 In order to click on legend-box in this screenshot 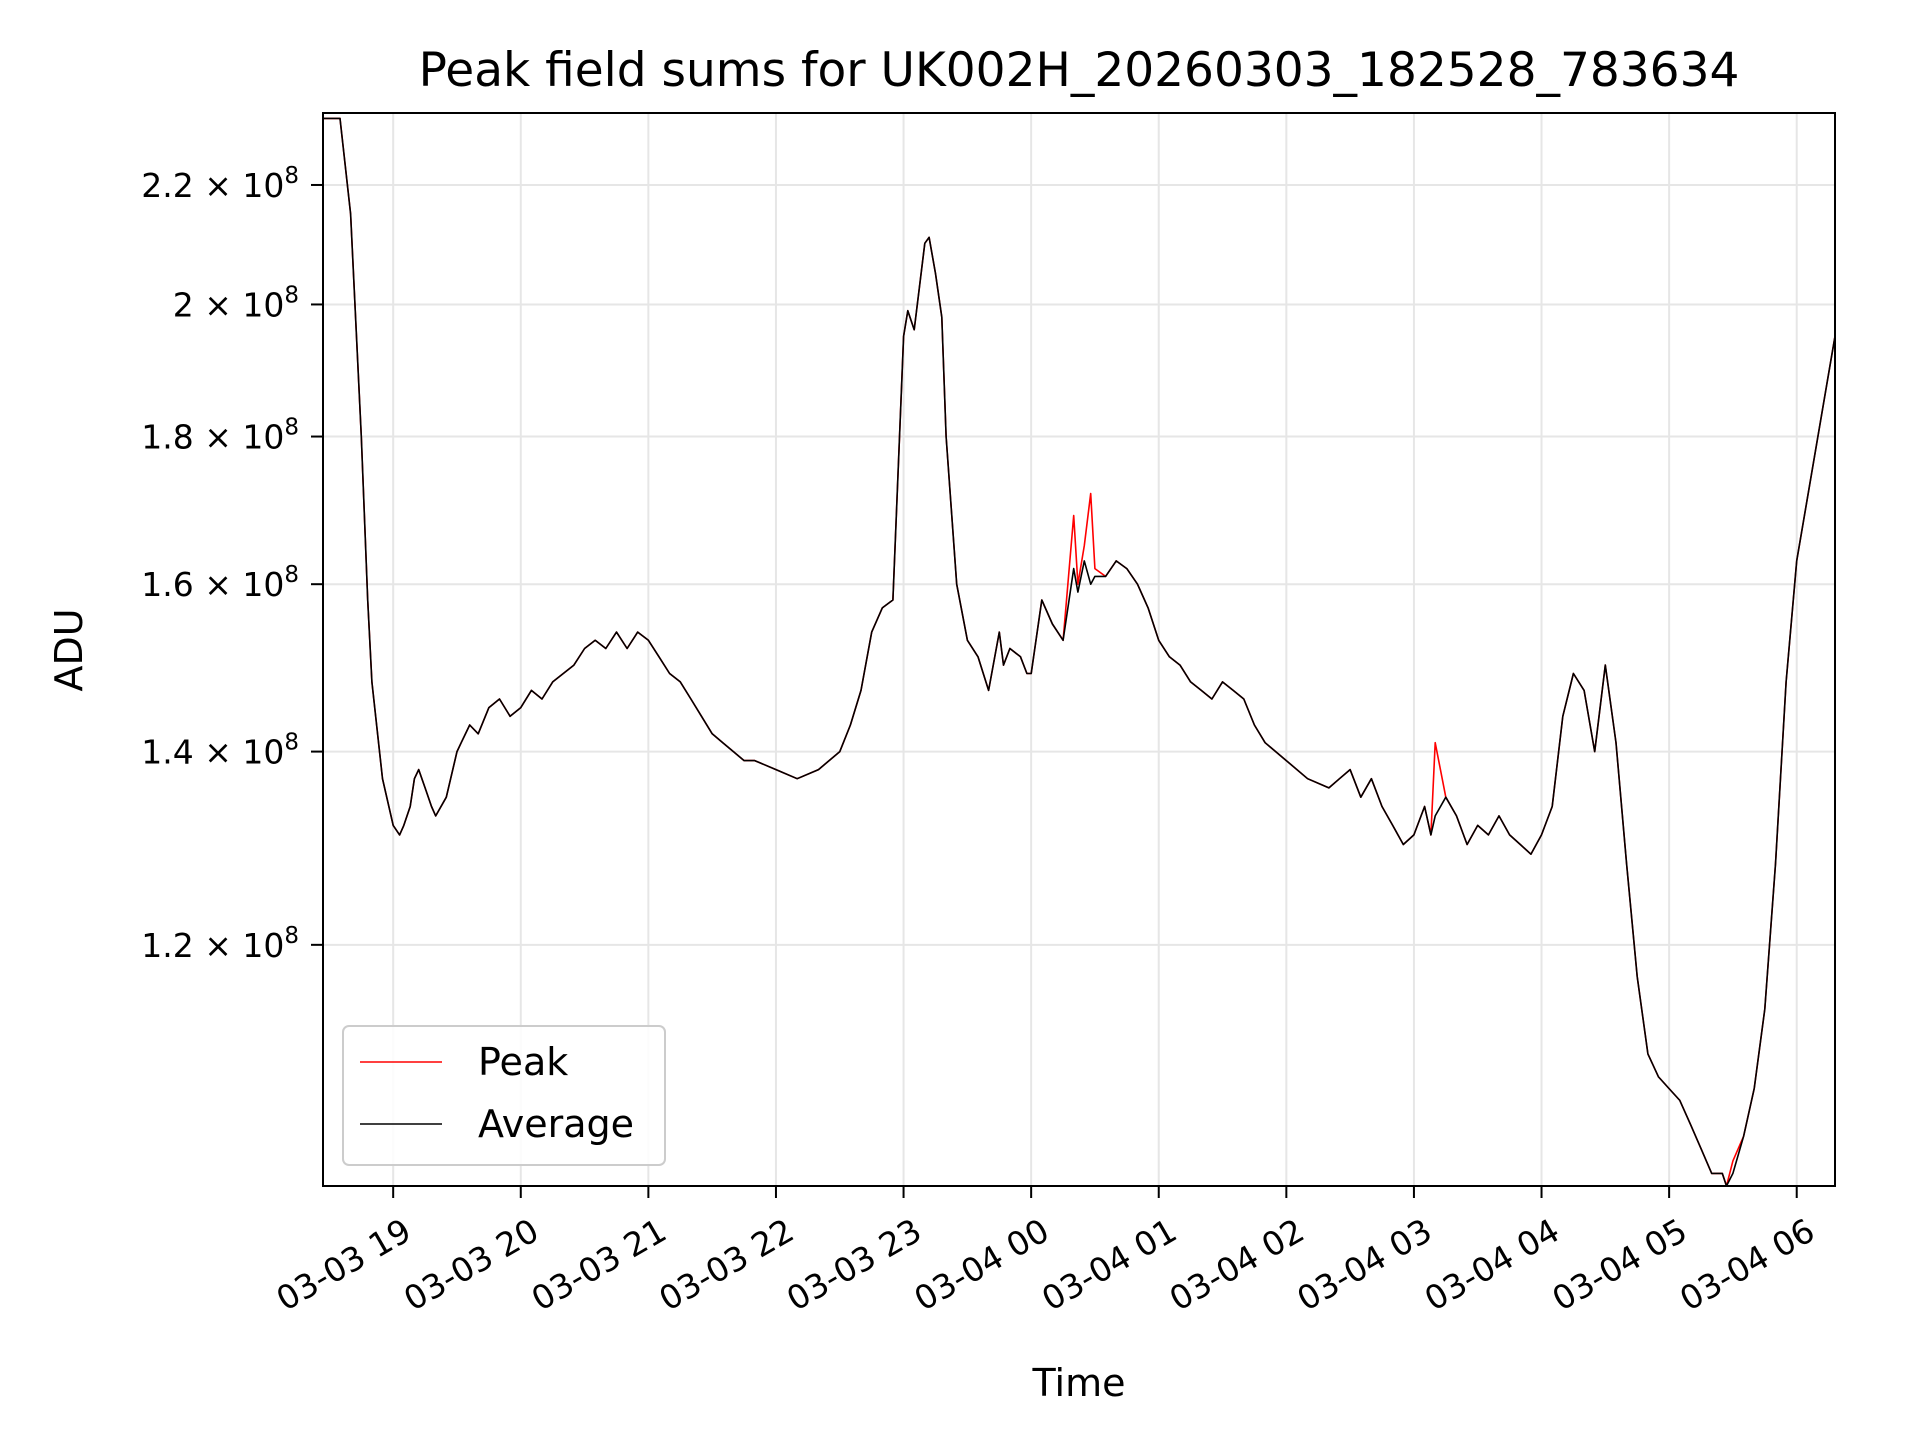, I will do `click(504, 1095)`.